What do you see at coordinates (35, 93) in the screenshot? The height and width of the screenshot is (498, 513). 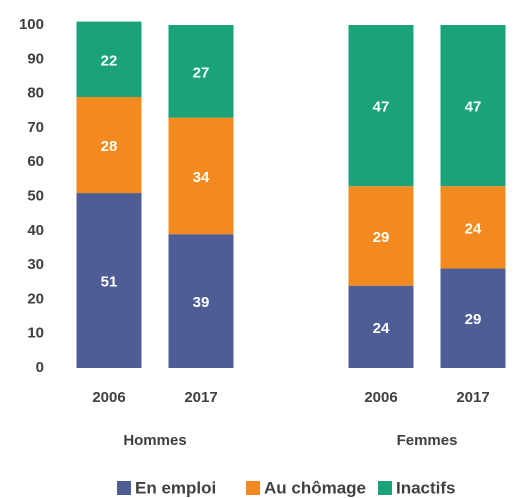 I see `y-tick-label: 80` at bounding box center [35, 93].